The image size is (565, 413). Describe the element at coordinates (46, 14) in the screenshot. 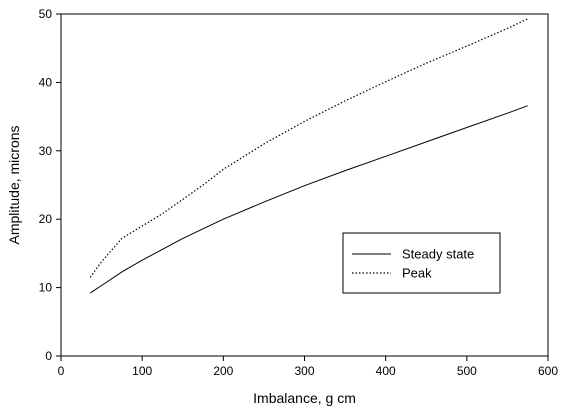

I see `y-tick-label: 50` at that location.